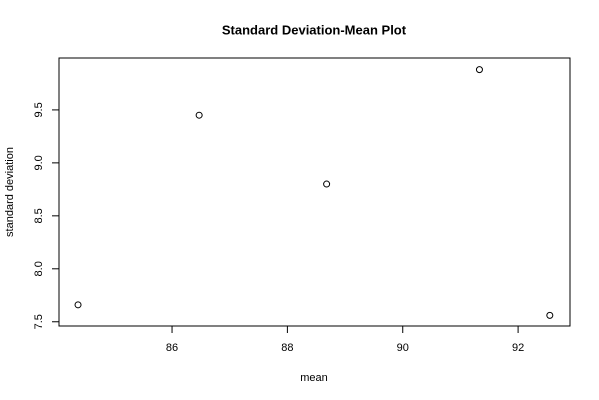 The width and height of the screenshot is (599, 400). I want to click on y-tick-label: 8.0, so click(39, 268).